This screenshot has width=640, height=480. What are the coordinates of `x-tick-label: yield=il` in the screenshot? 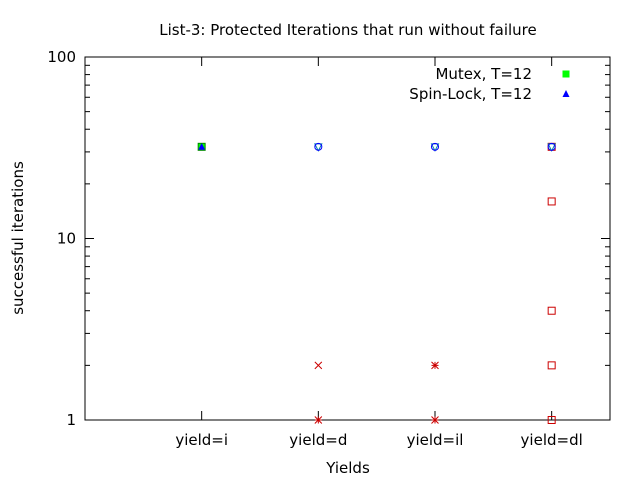 It's located at (435, 440).